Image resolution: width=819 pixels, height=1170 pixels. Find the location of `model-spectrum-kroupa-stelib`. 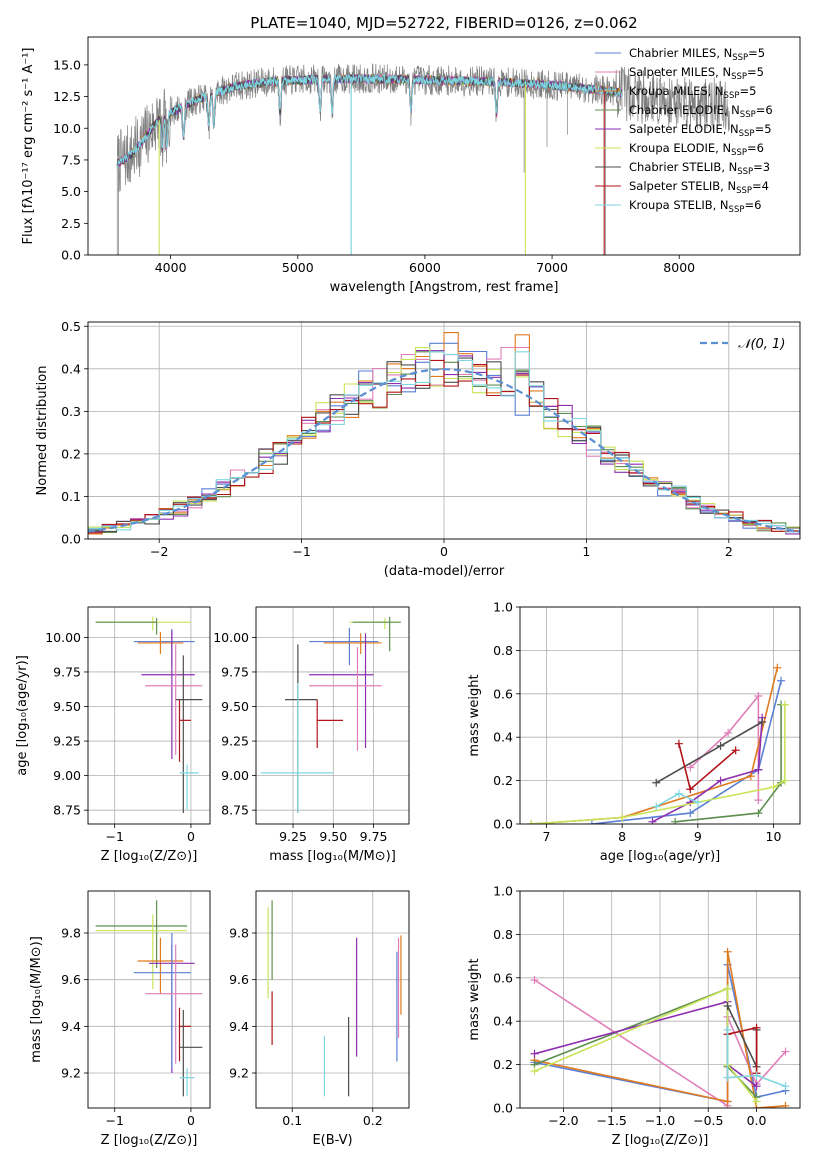

model-spectrum-kroupa-stelib is located at coordinates (369, 120).